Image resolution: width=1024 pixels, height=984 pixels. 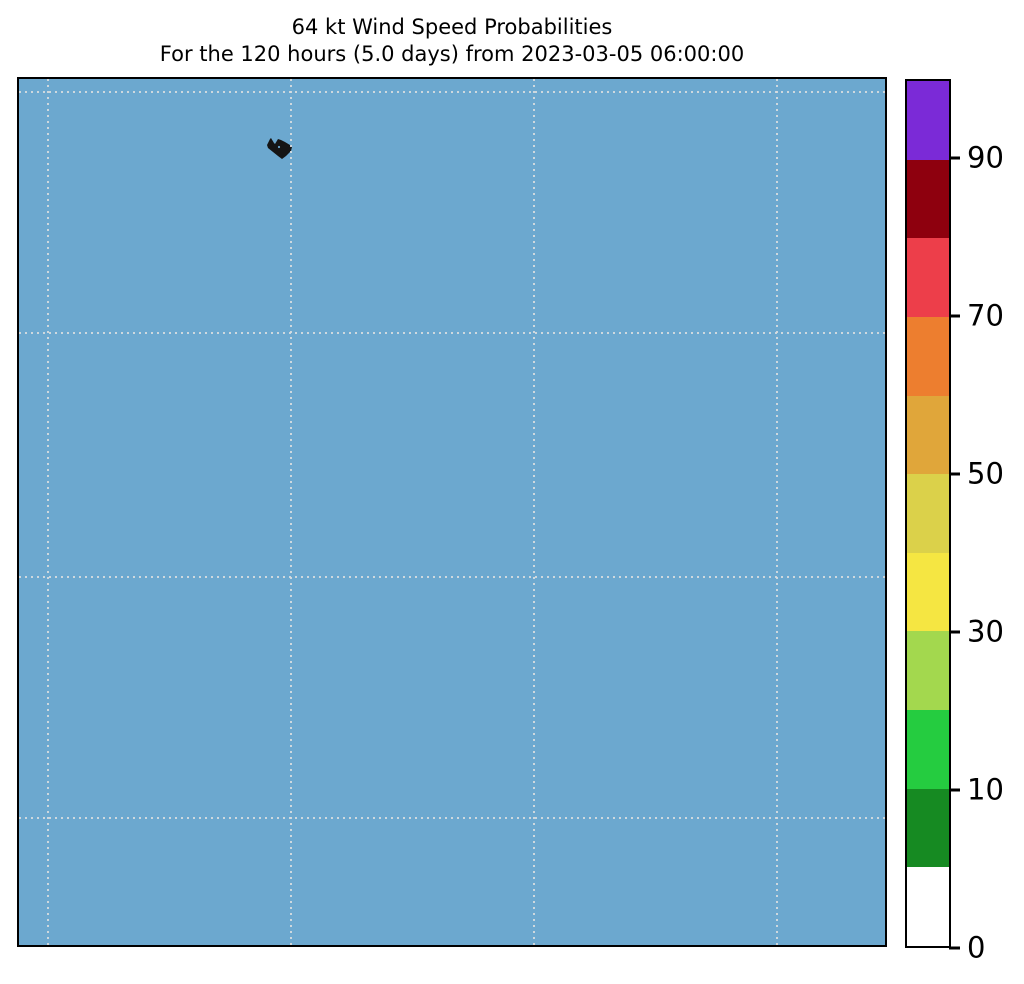 What do you see at coordinates (985, 473) in the screenshot?
I see `colorbar-tick-label: 50` at bounding box center [985, 473].